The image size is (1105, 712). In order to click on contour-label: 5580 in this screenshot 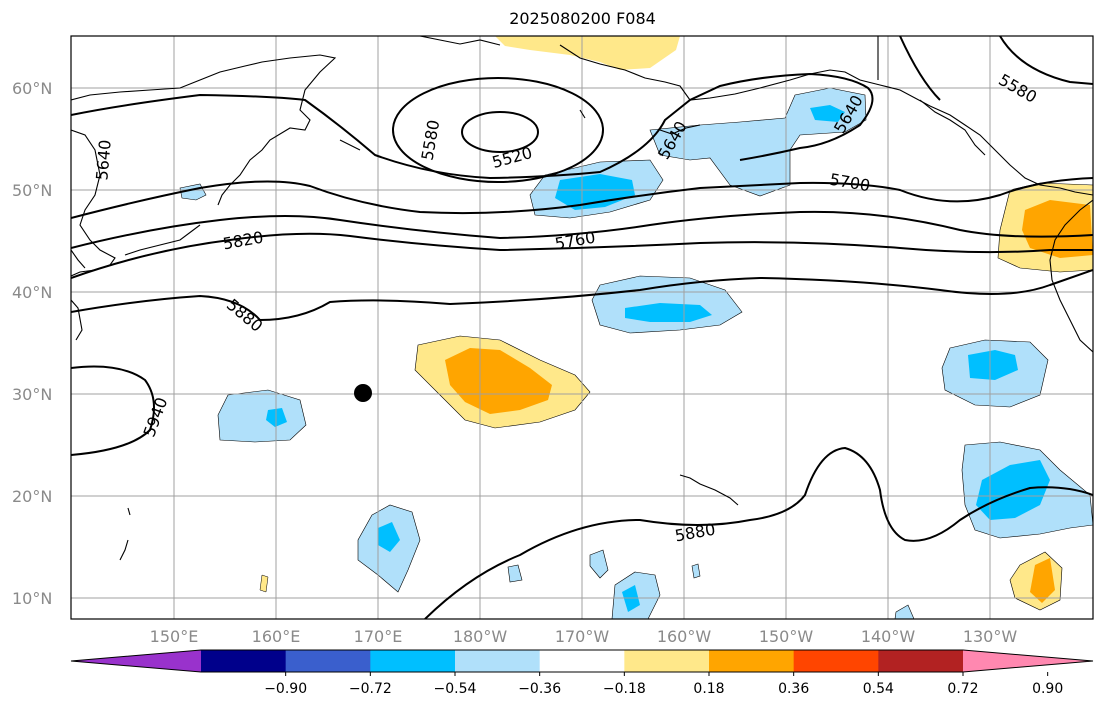, I will do `click(431, 139)`.